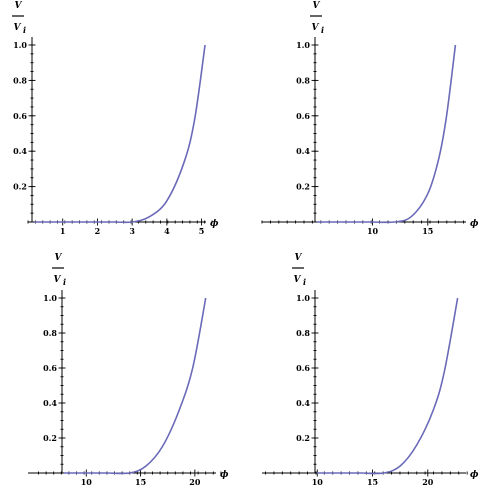 The width and height of the screenshot is (491, 491). Describe the element at coordinates (63, 231) in the screenshot. I see `x-tick-label: 1` at that location.